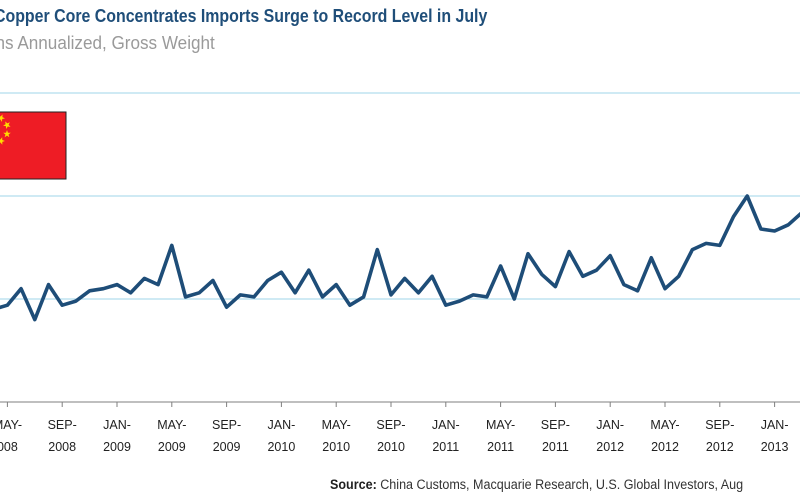 Image resolution: width=800 pixels, height=500 pixels. I want to click on x-tick: MAY- 2009, so click(171, 428).